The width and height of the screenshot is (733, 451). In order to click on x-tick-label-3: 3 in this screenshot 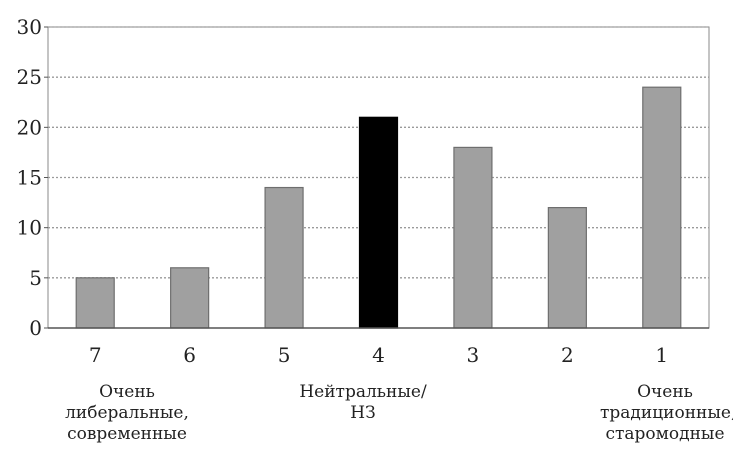, I will do `click(473, 355)`.